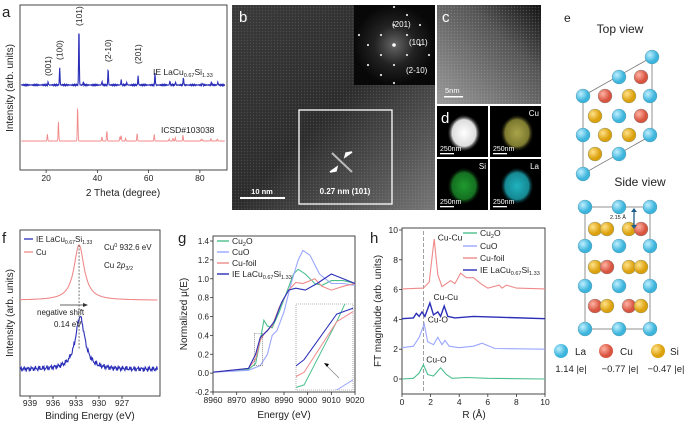 The width and height of the screenshot is (685, 421). Describe the element at coordinates (489, 158) in the screenshot. I see `panel-d-eds-maps: 250nm Cu 250nm Si 250nm La 250nm d` at that location.